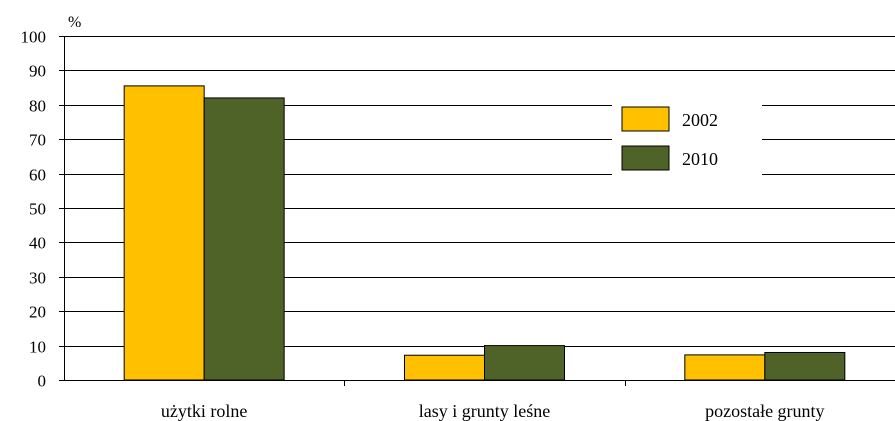 The height and width of the screenshot is (421, 895). I want to click on y-tick-label: 50, so click(37, 209).